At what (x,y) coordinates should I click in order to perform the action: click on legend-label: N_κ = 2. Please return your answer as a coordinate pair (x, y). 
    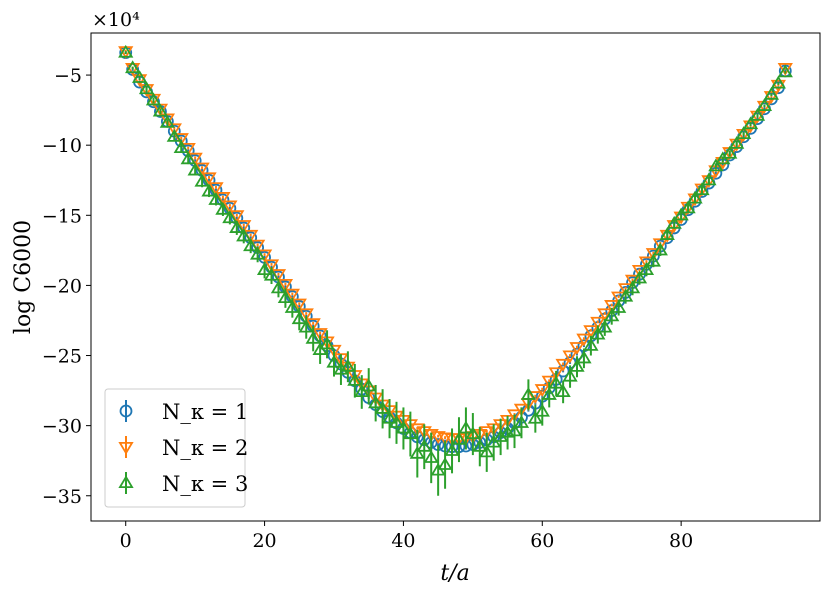
    Looking at the image, I should click on (205, 448).